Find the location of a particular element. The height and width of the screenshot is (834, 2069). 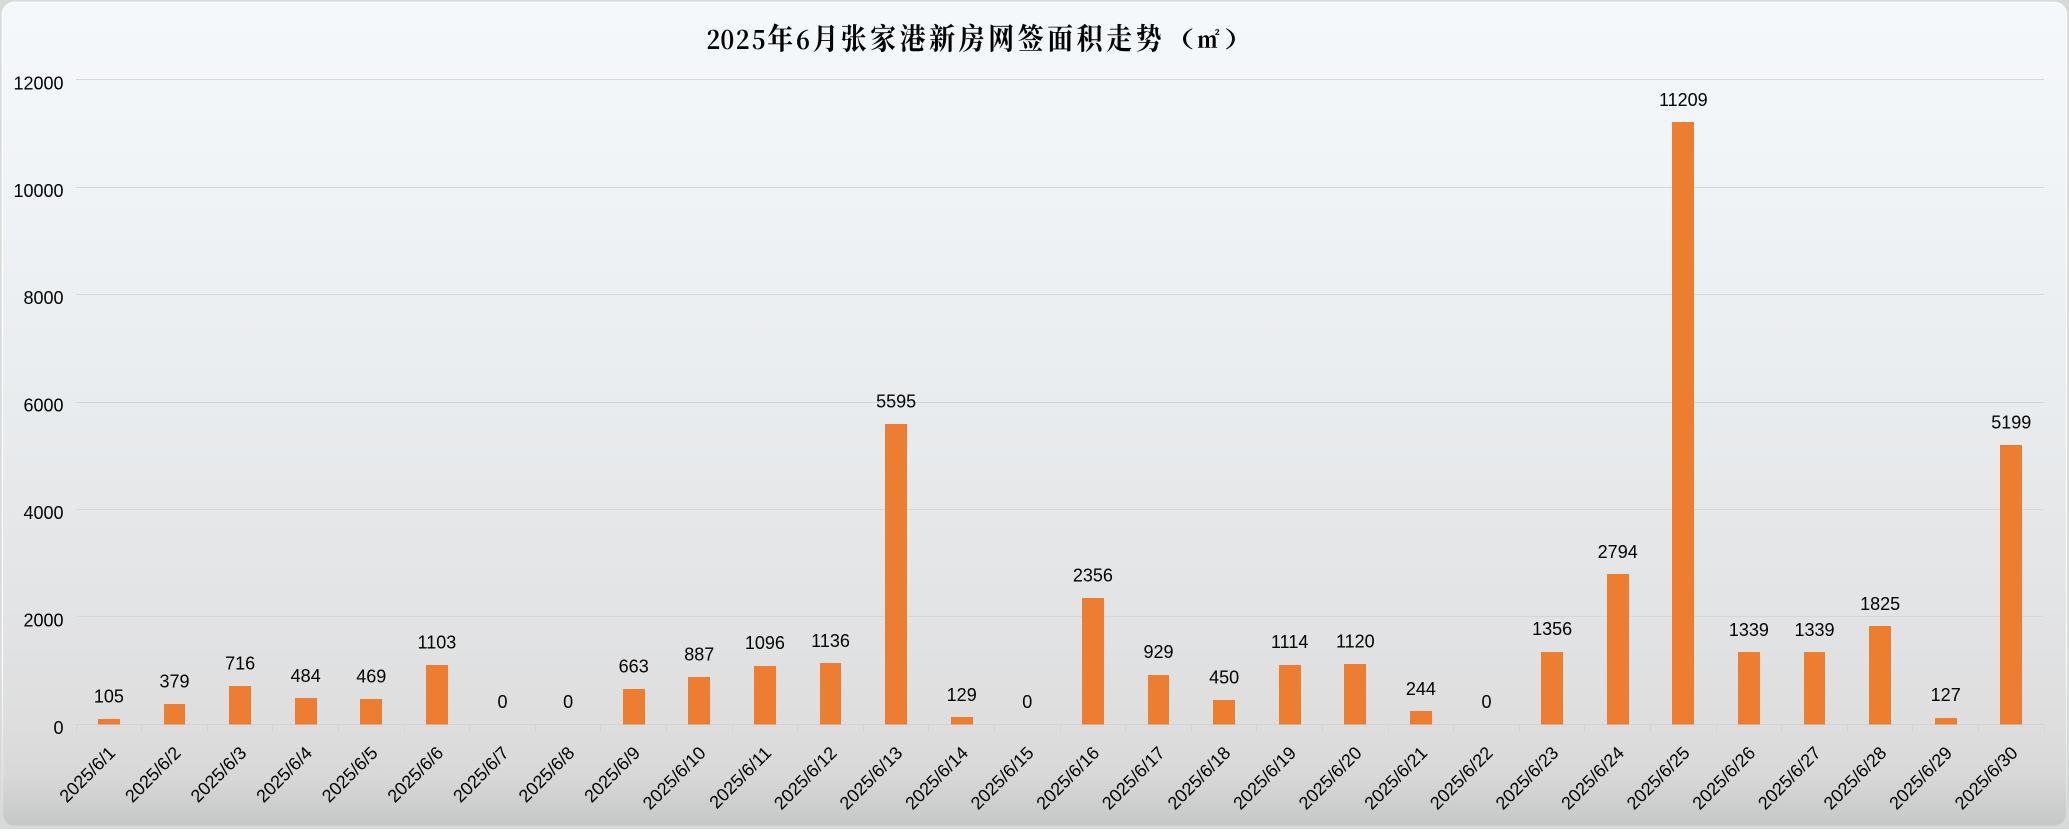

svg-text: 129 is located at coordinates (962, 695).